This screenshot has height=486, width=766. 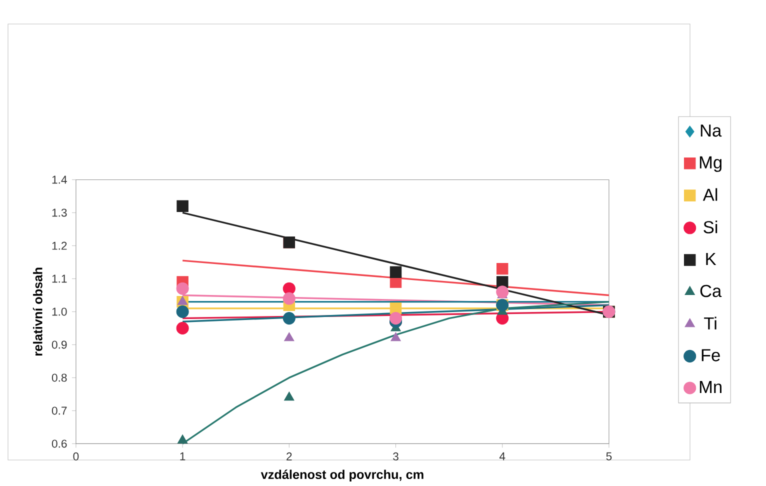 What do you see at coordinates (59, 212) in the screenshot?
I see `y-tick-label: 1.3` at bounding box center [59, 212].